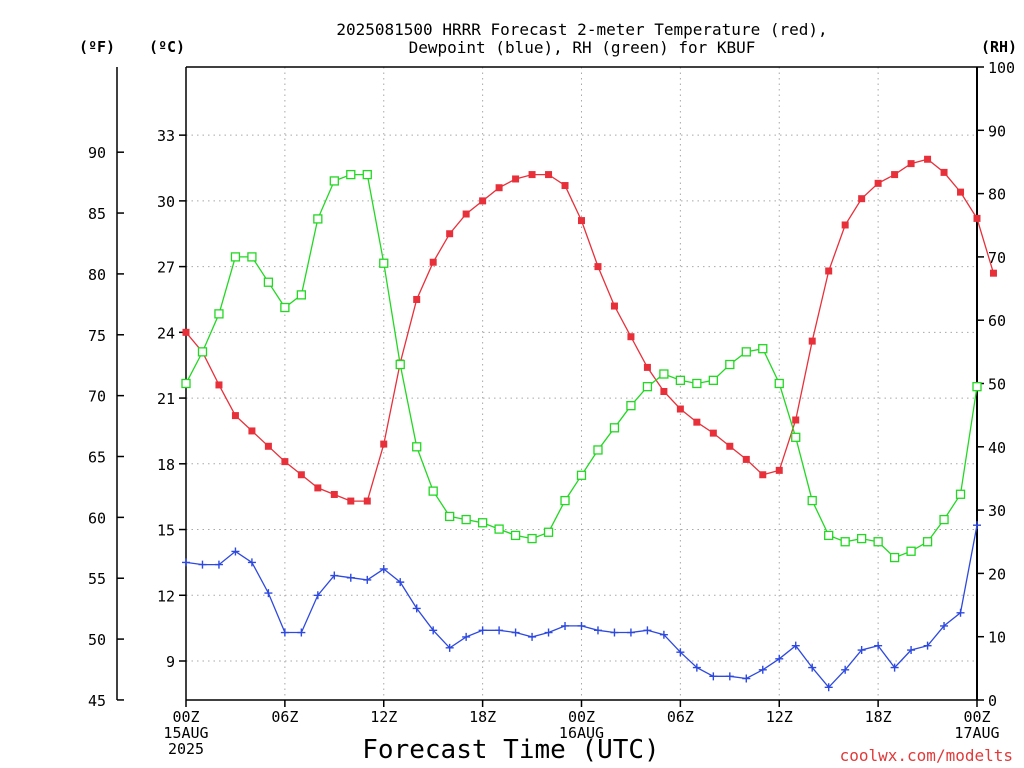  Describe the element at coordinates (997, 131) in the screenshot. I see `rh-tick-label: 90` at that location.